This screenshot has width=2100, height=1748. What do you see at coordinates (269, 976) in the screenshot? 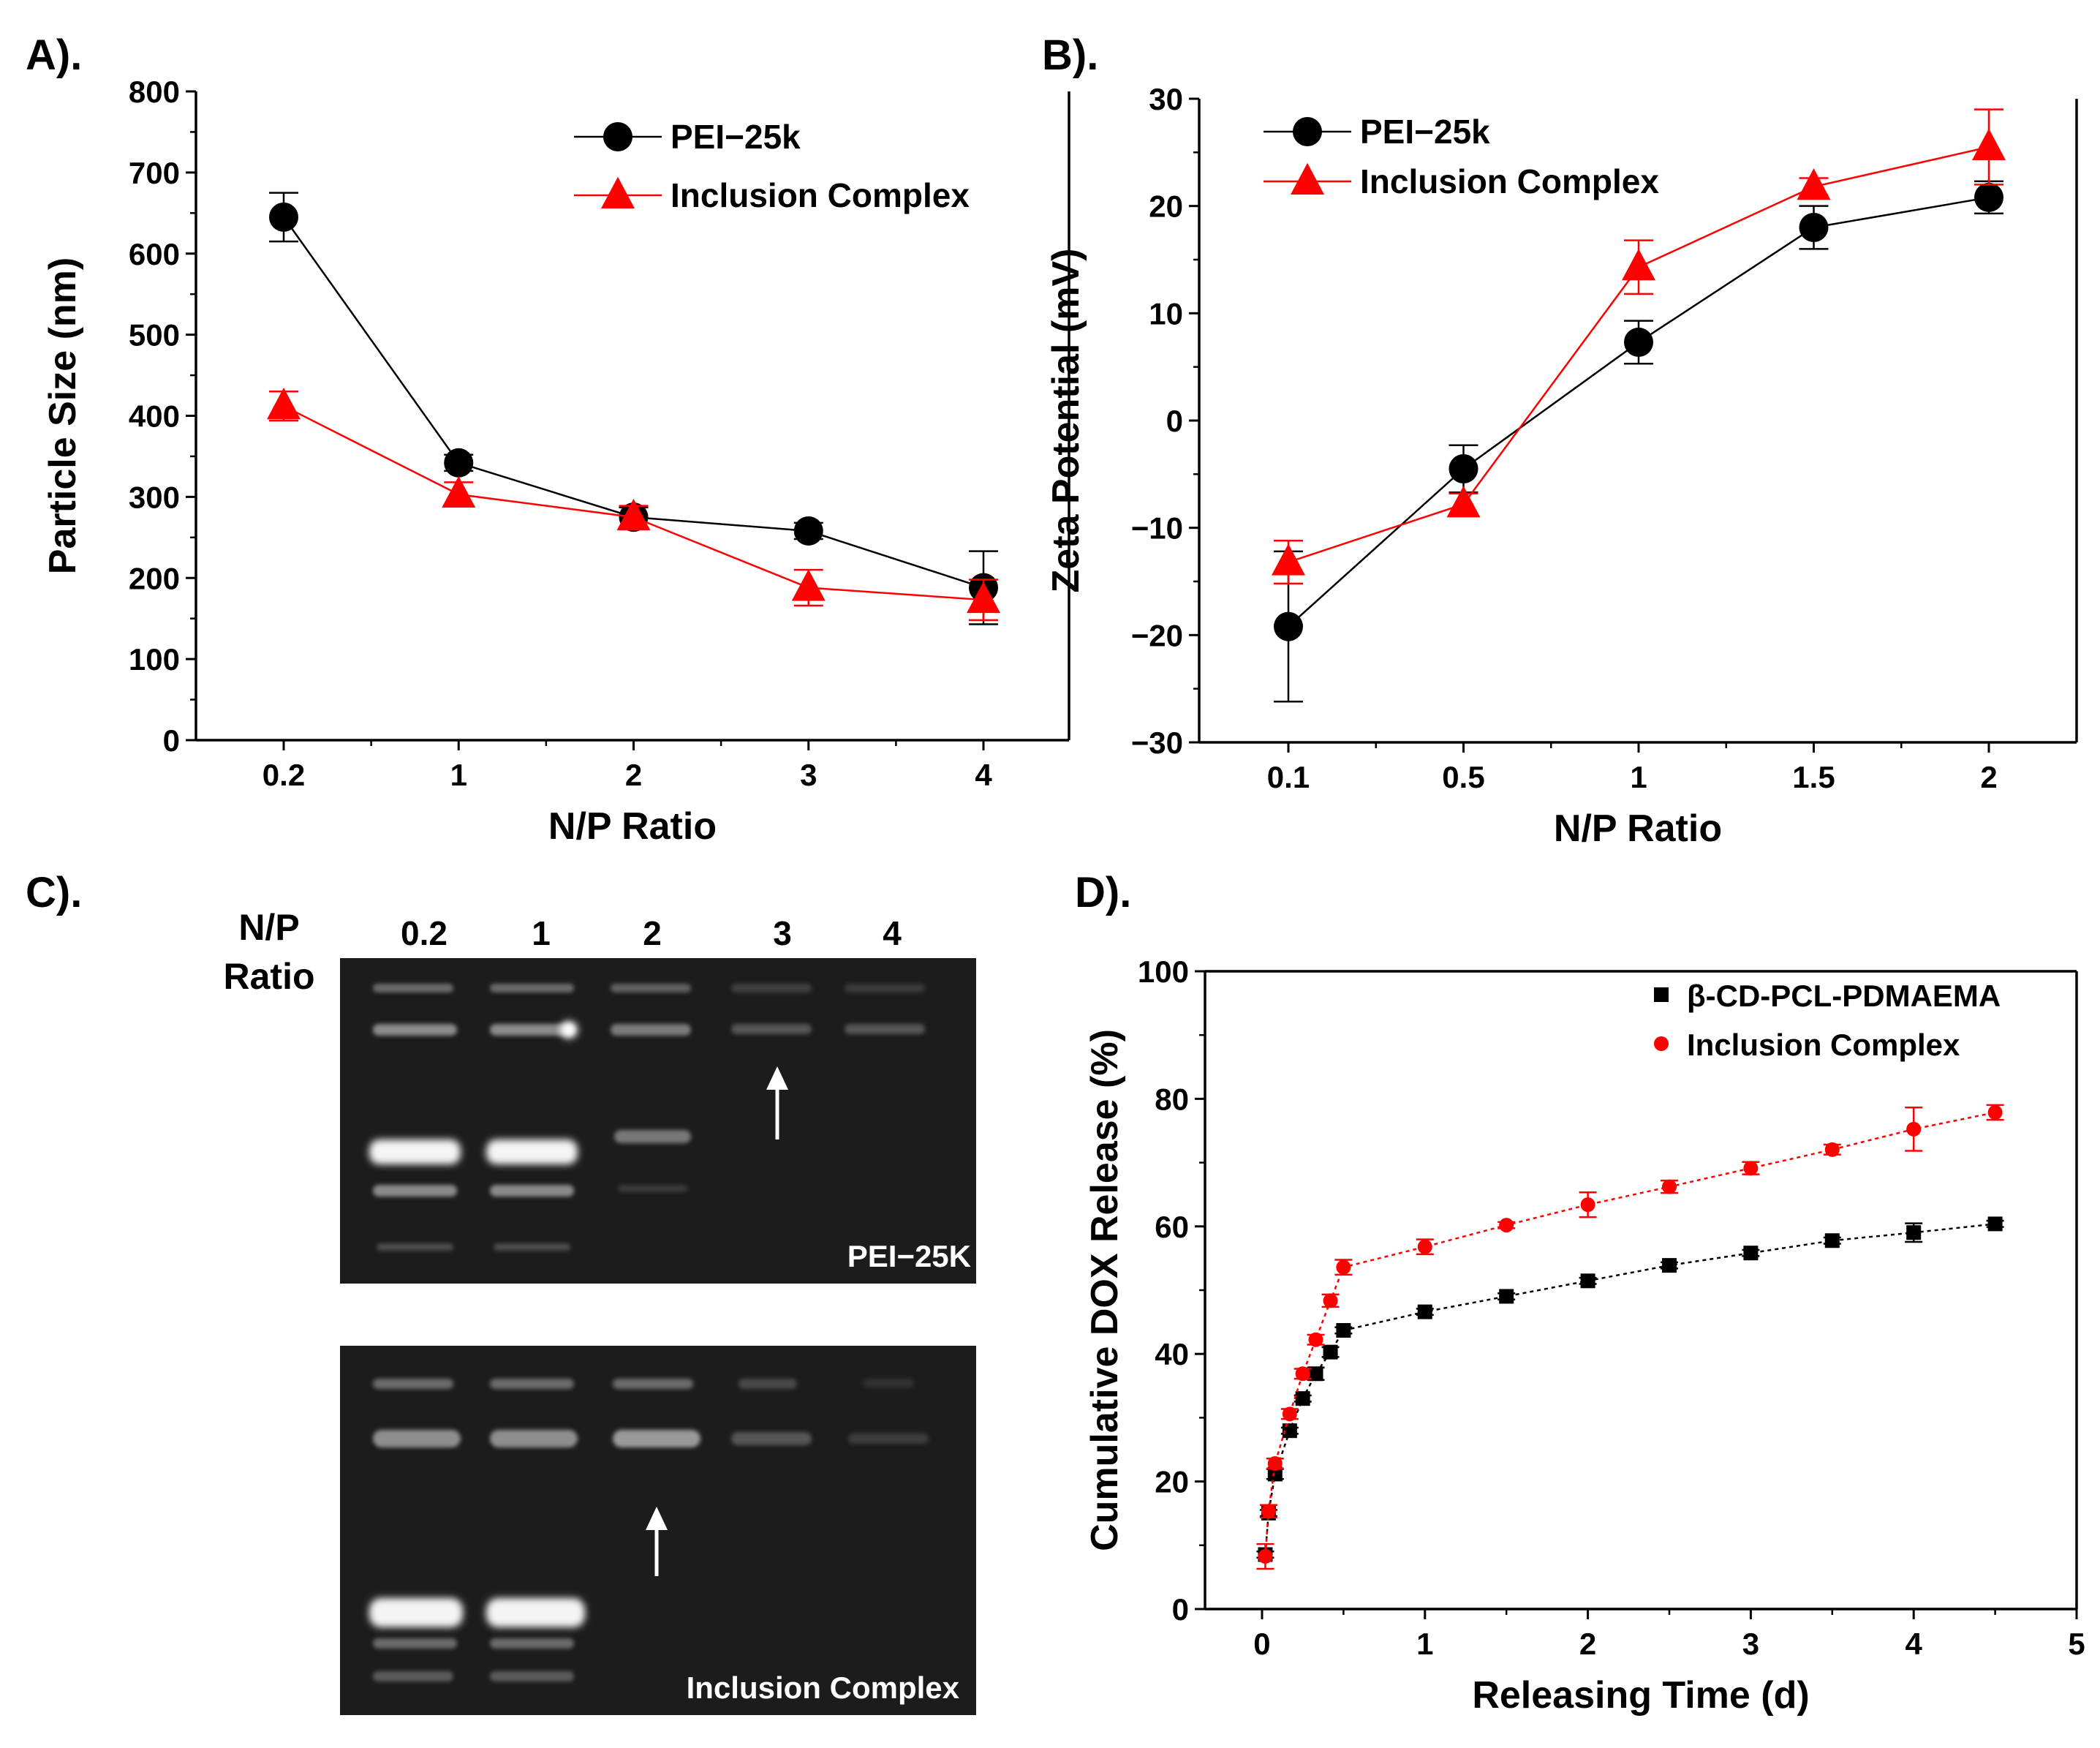
I see `np-ratio-label-line2: Ratio` at bounding box center [269, 976].